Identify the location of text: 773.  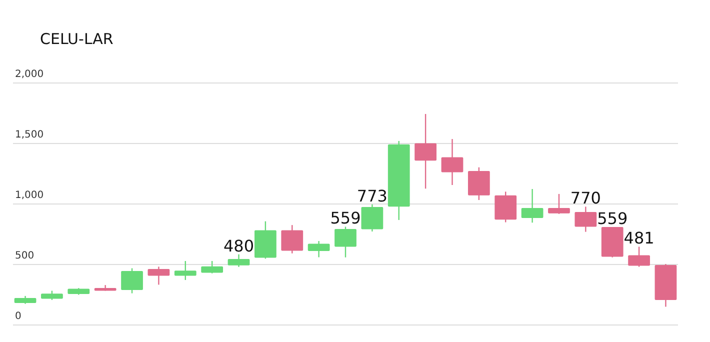
(372, 196).